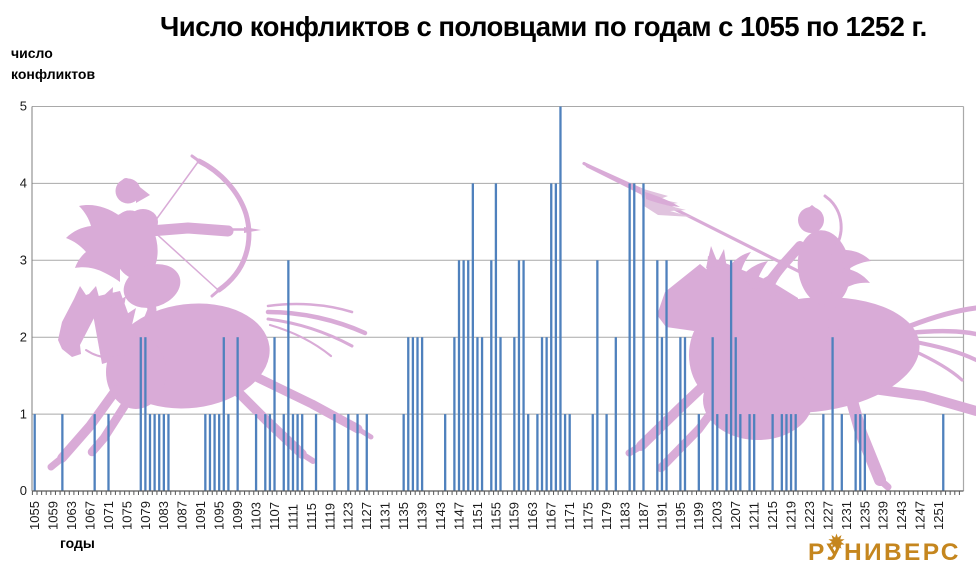 Image resolution: width=976 pixels, height=584 pixels. What do you see at coordinates (348, 516) in the screenshot?
I see `svg-text: 1123` at bounding box center [348, 516].